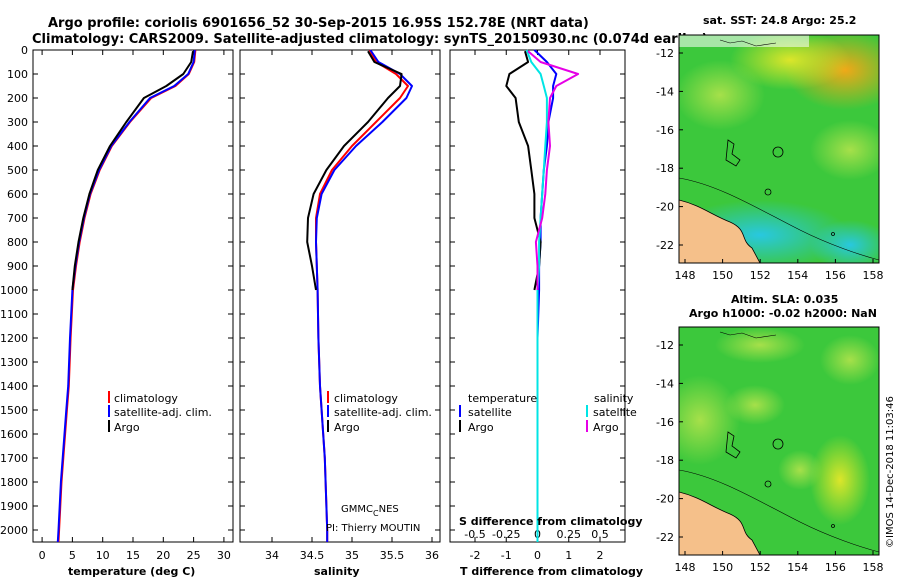 This screenshot has width=900, height=580. Describe the element at coordinates (665, 383) in the screenshot. I see `lat-tick-label: -14` at that location.